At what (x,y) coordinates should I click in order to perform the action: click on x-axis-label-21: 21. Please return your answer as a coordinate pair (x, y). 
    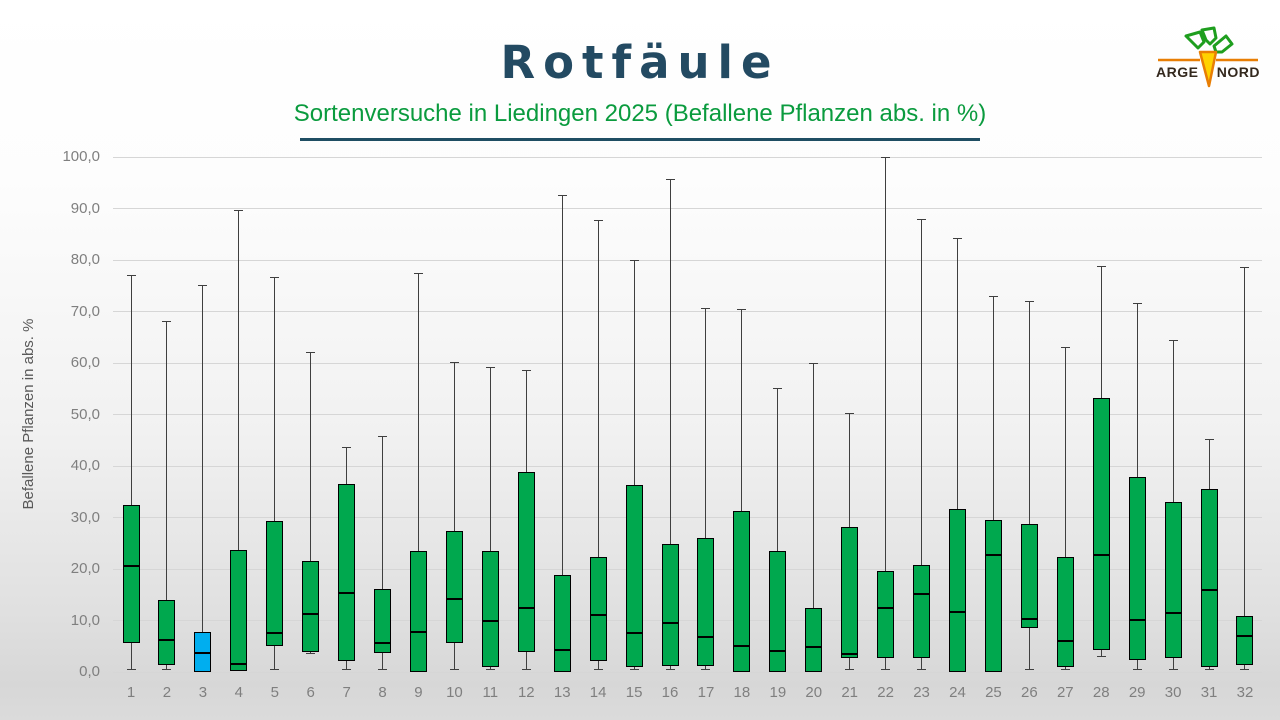
    Looking at the image, I should click on (850, 692).